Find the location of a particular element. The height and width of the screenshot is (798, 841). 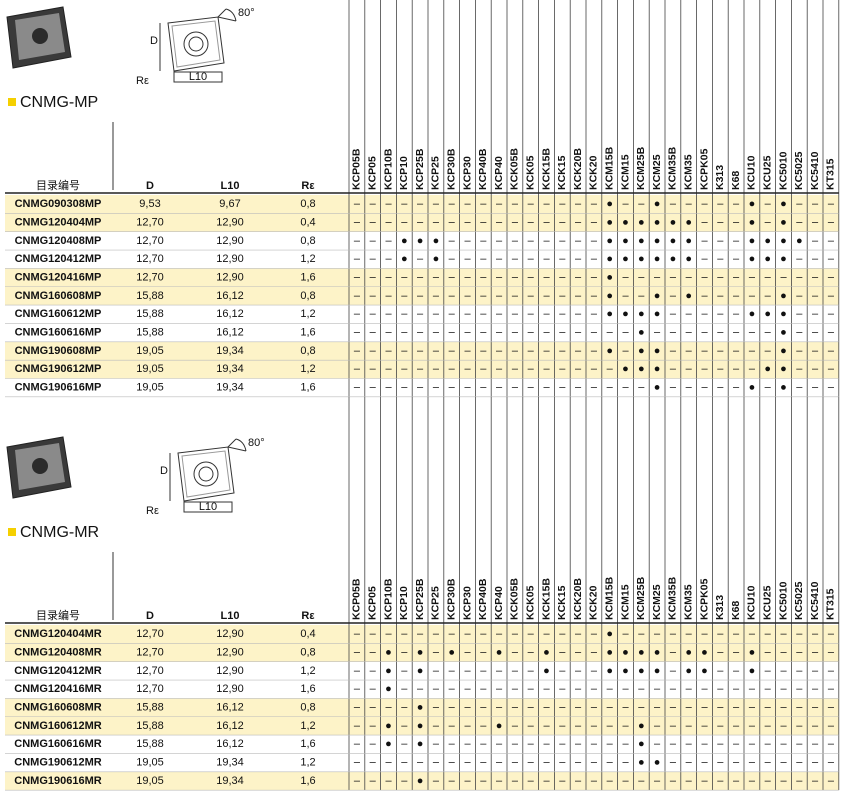

grade-header: K313 is located at coordinates (720, 607).